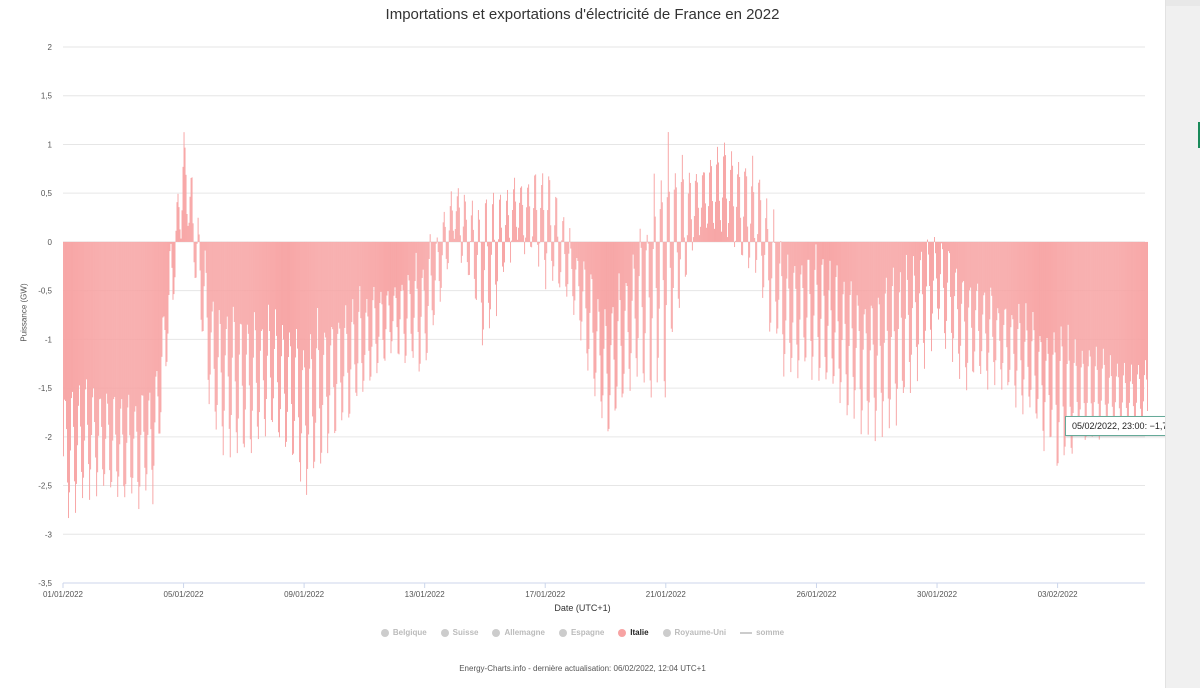 The image size is (1200, 688). Describe the element at coordinates (50, 144) in the screenshot. I see `y-tick-label: 1` at that location.